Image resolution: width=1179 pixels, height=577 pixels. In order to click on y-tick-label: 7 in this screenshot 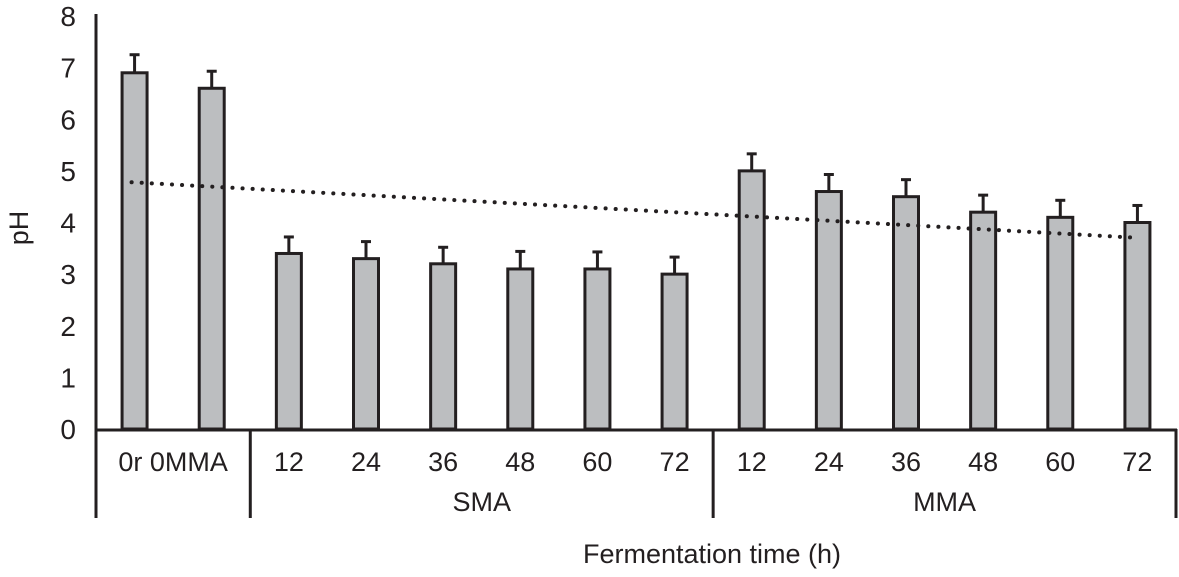, I will do `click(68, 68)`.